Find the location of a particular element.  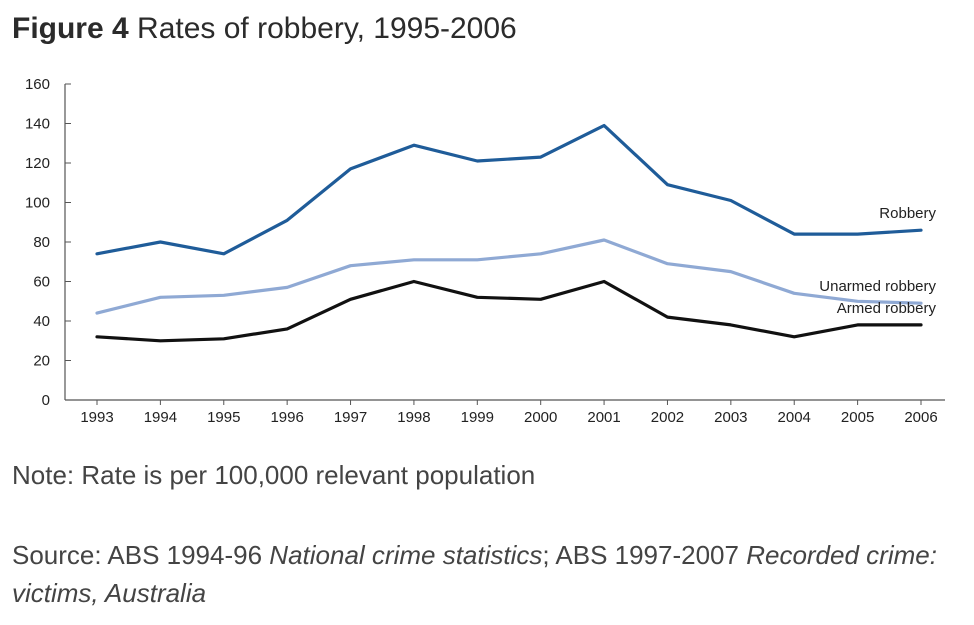

x-tick-label: 2001 is located at coordinates (603, 417).